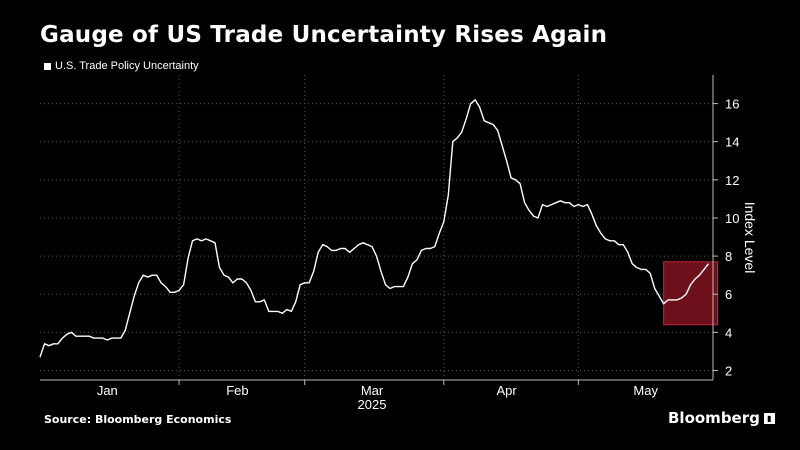  I want to click on y-tick-label: 12, so click(732, 180).